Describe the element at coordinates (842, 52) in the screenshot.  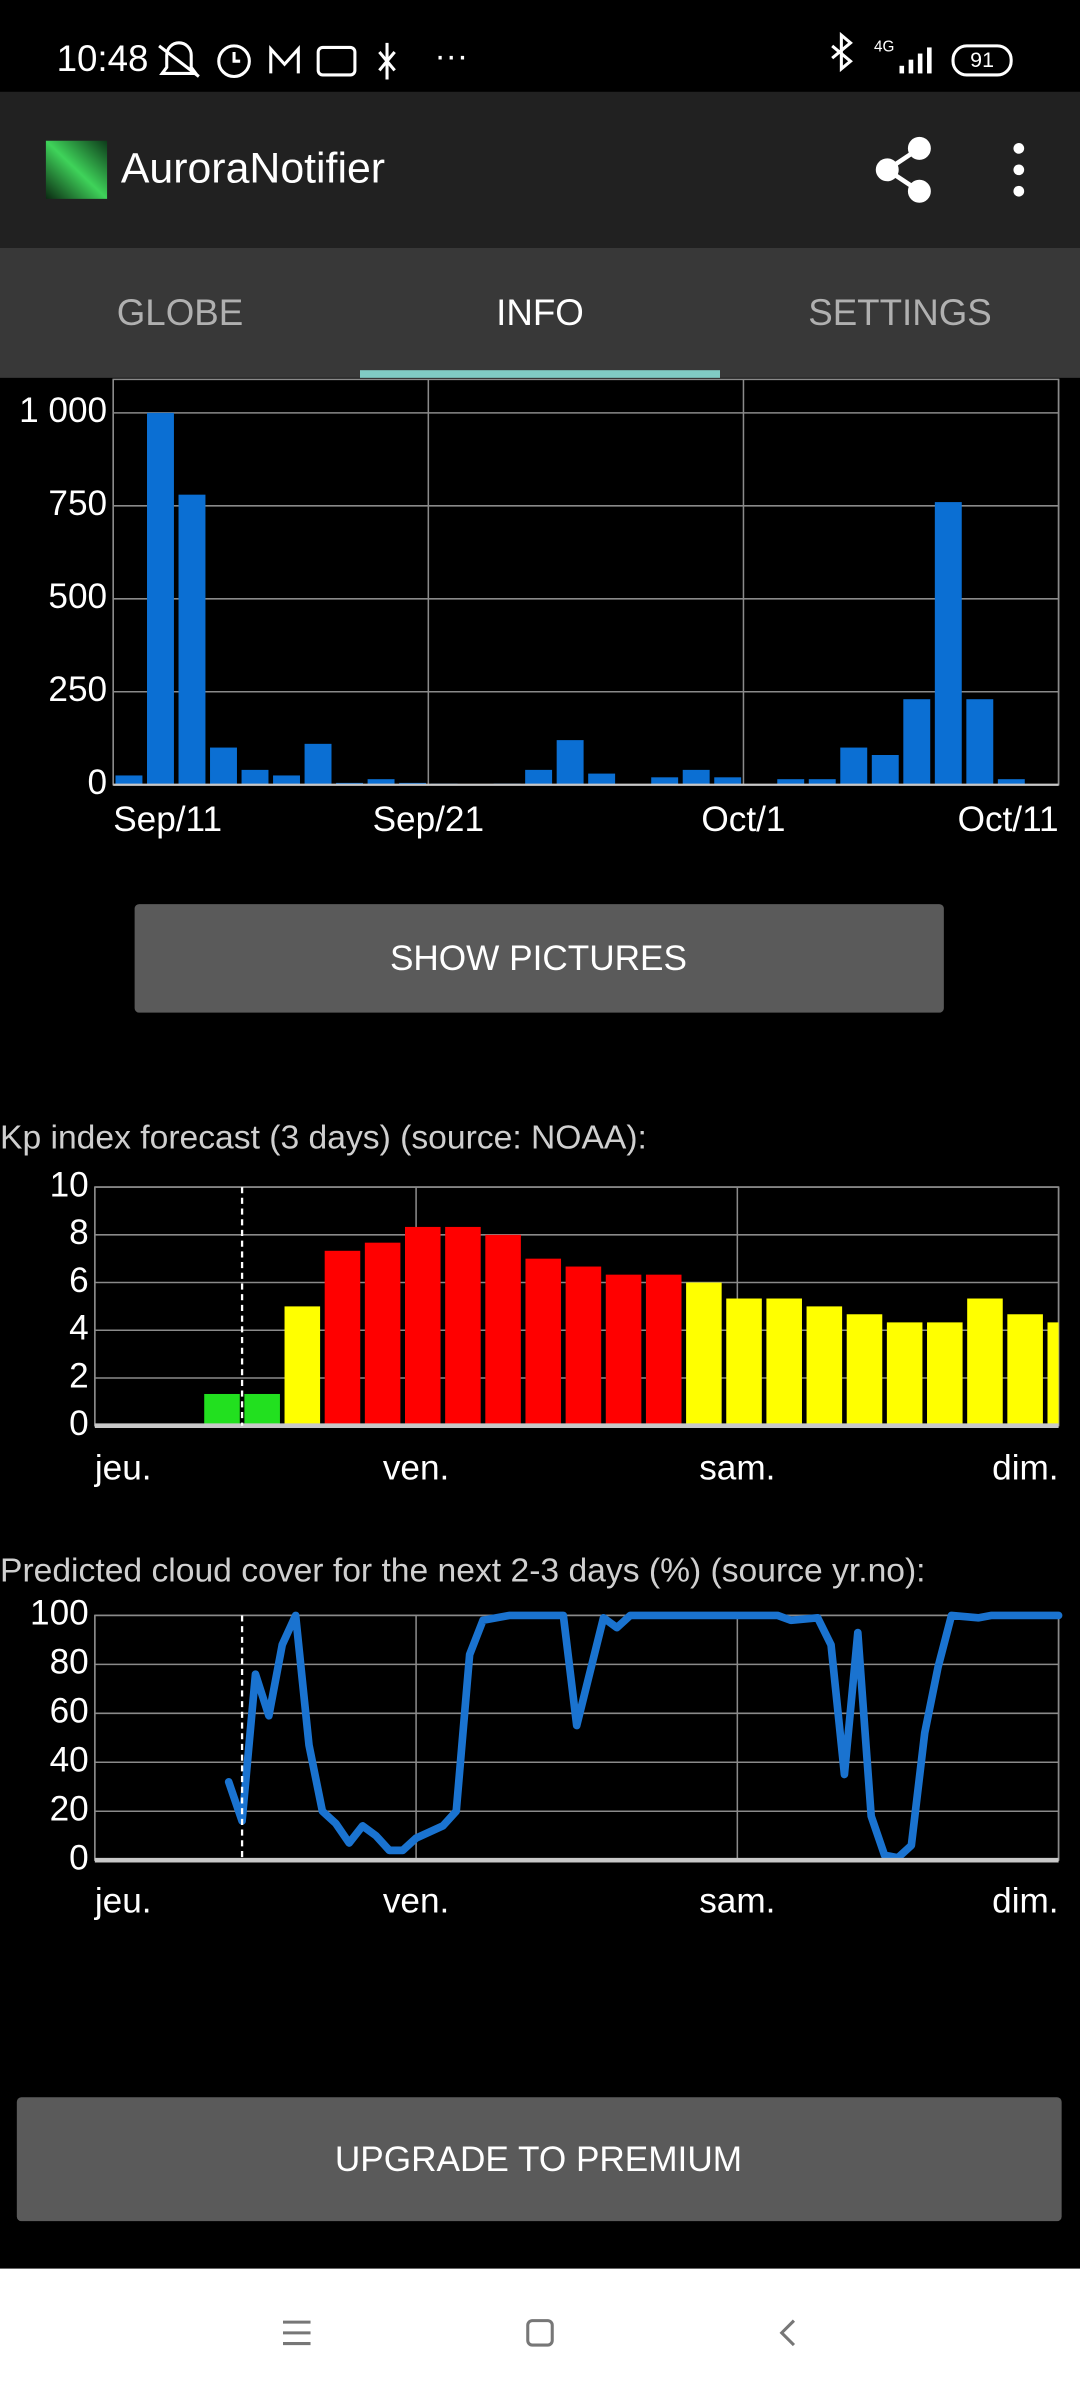
I see `bluetooth-icon` at that location.